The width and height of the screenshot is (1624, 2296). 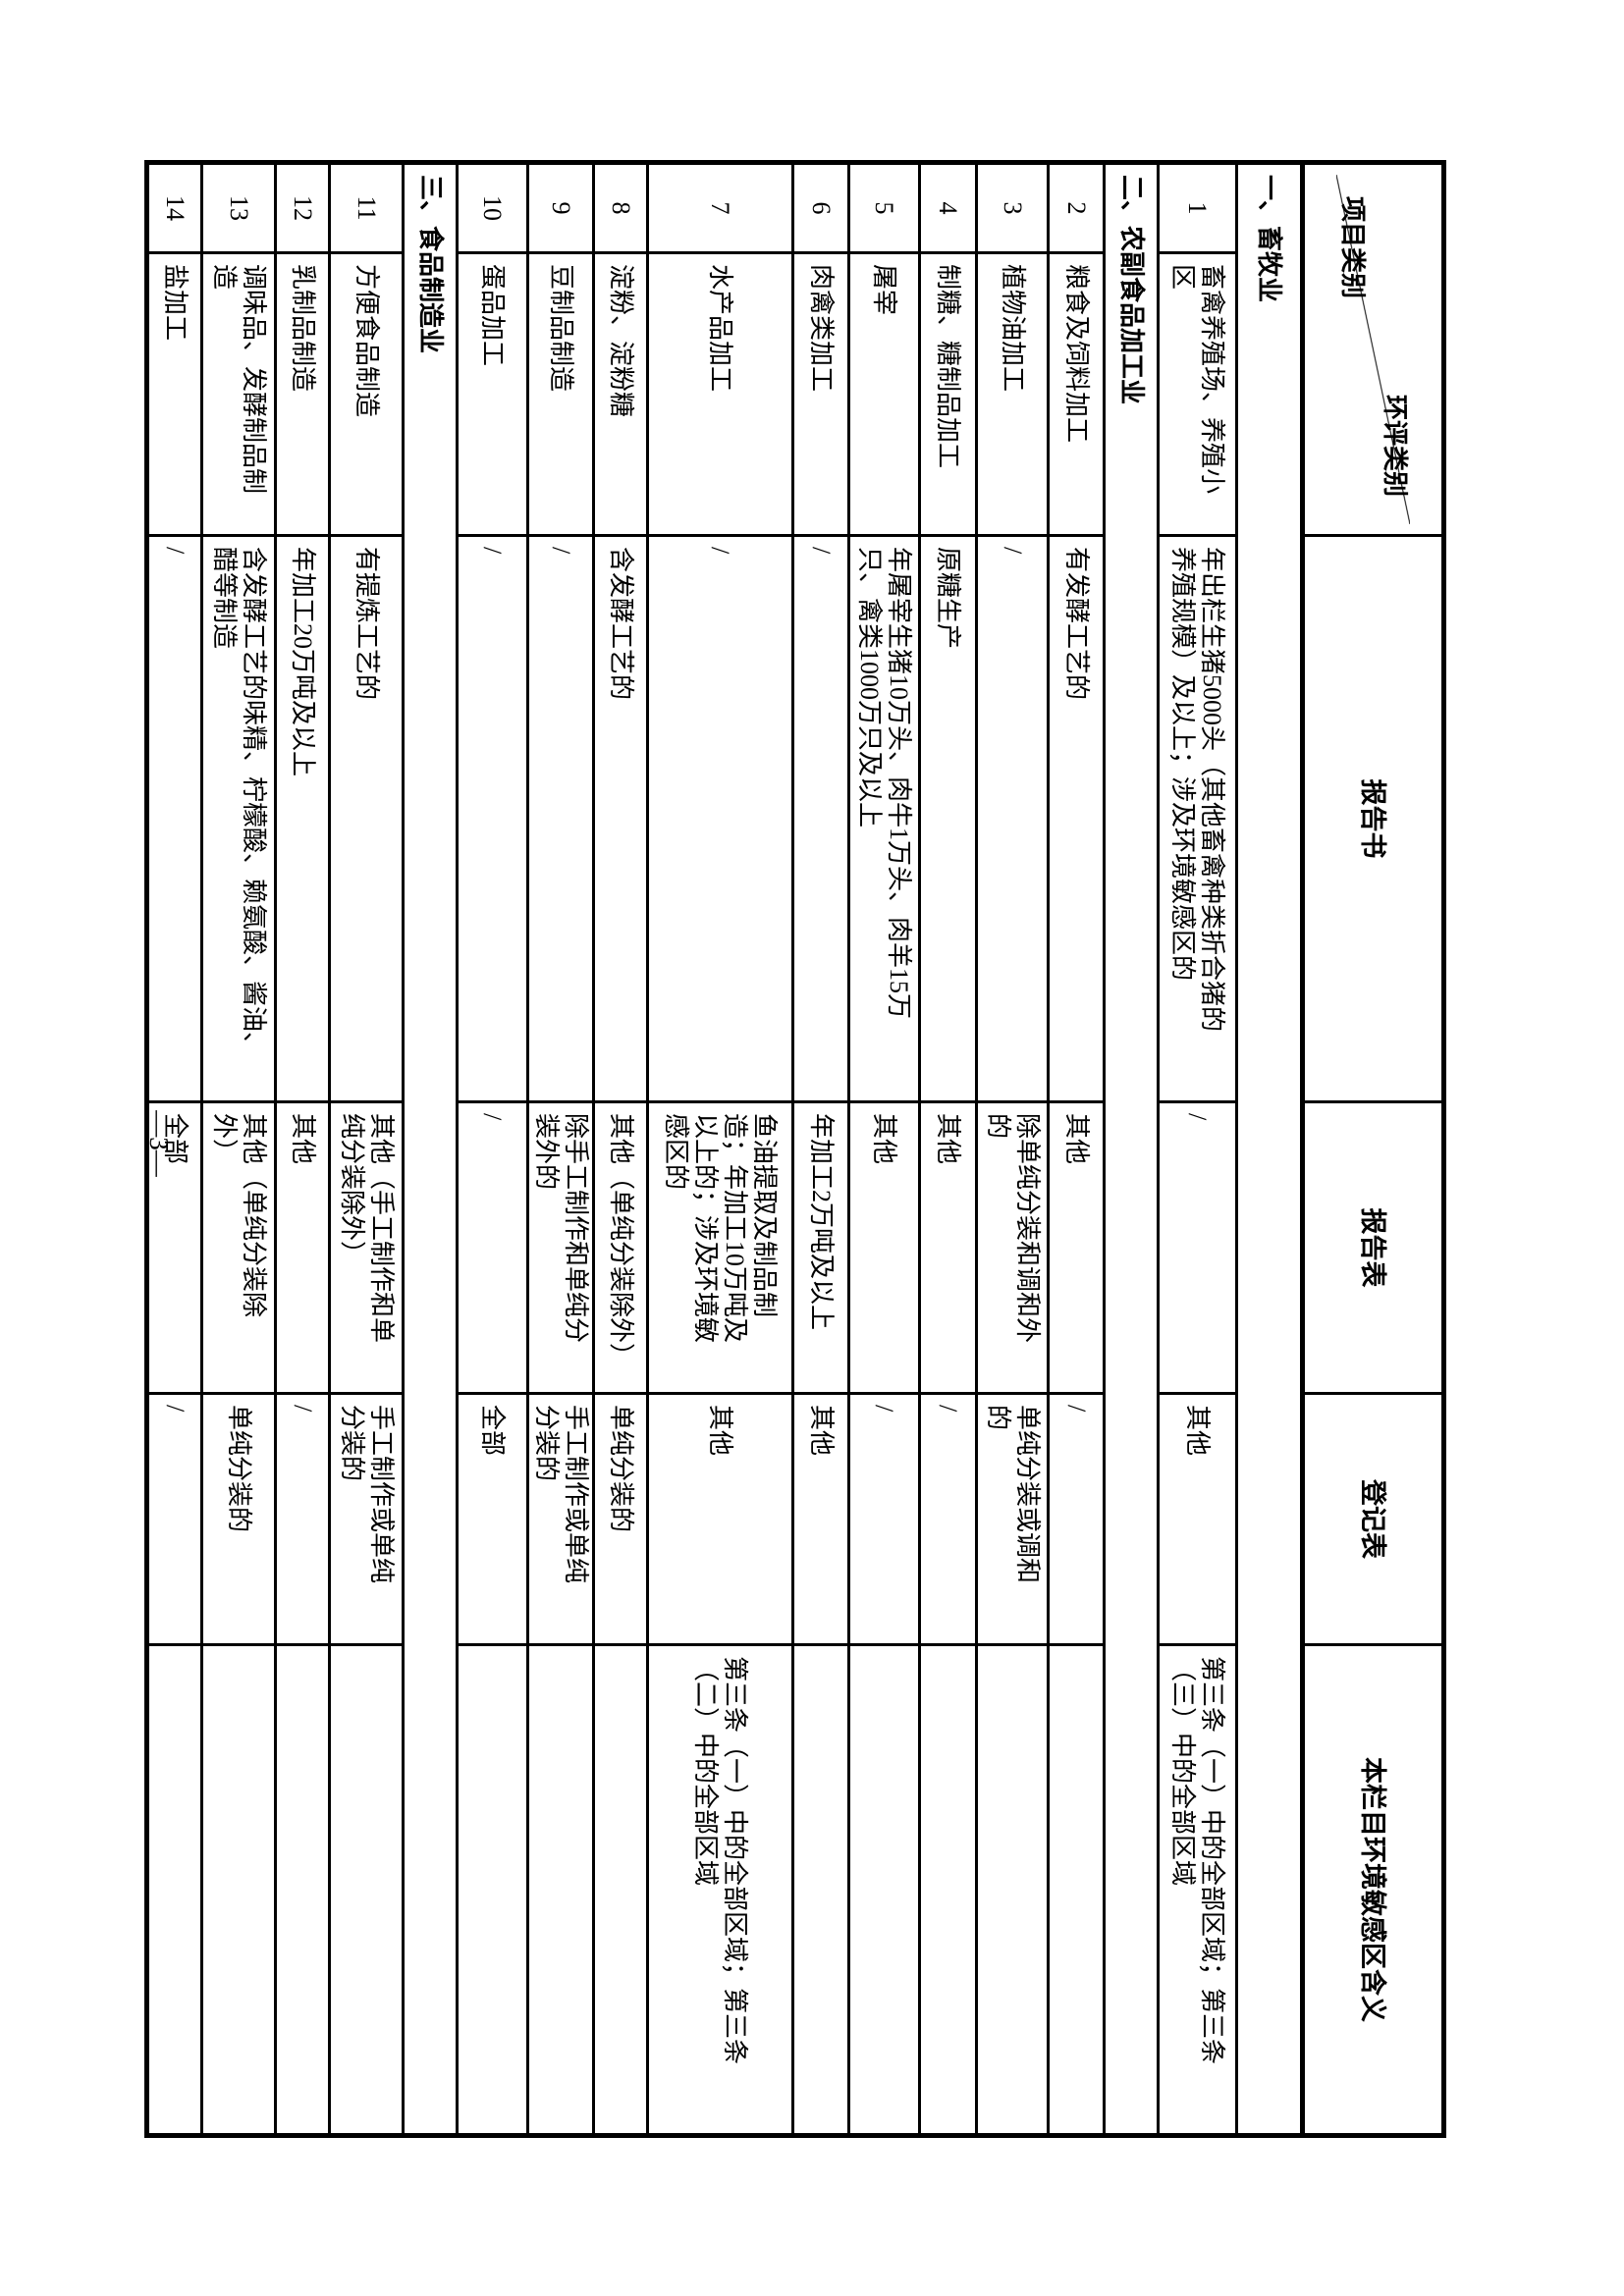 What do you see at coordinates (720, 394) in the screenshot?
I see `cell-project-name-7: 水产品加工` at bounding box center [720, 394].